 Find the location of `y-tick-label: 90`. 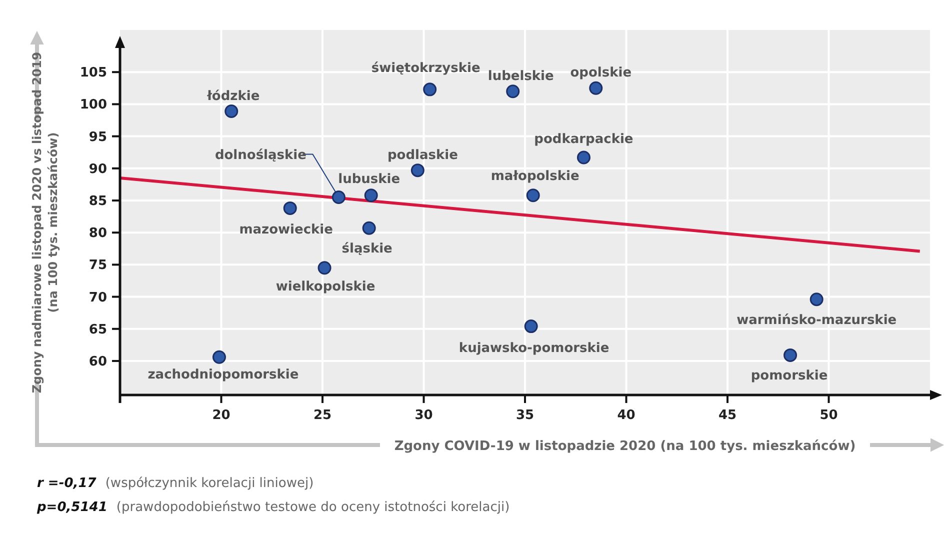

y-tick-label: 90 is located at coordinates (97, 169).